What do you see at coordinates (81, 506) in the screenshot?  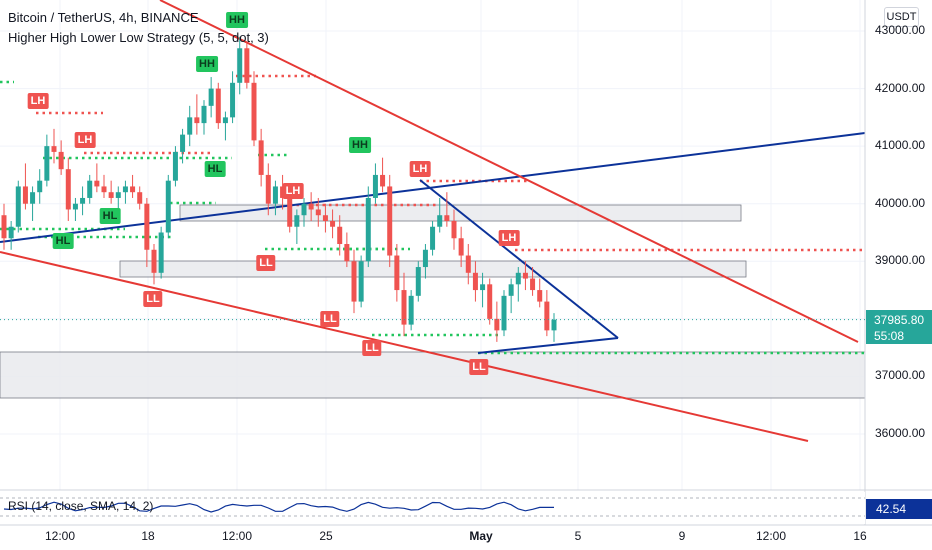 I see `rsi-legend: RSI (14, close, SMA, 14, 2)` at bounding box center [81, 506].